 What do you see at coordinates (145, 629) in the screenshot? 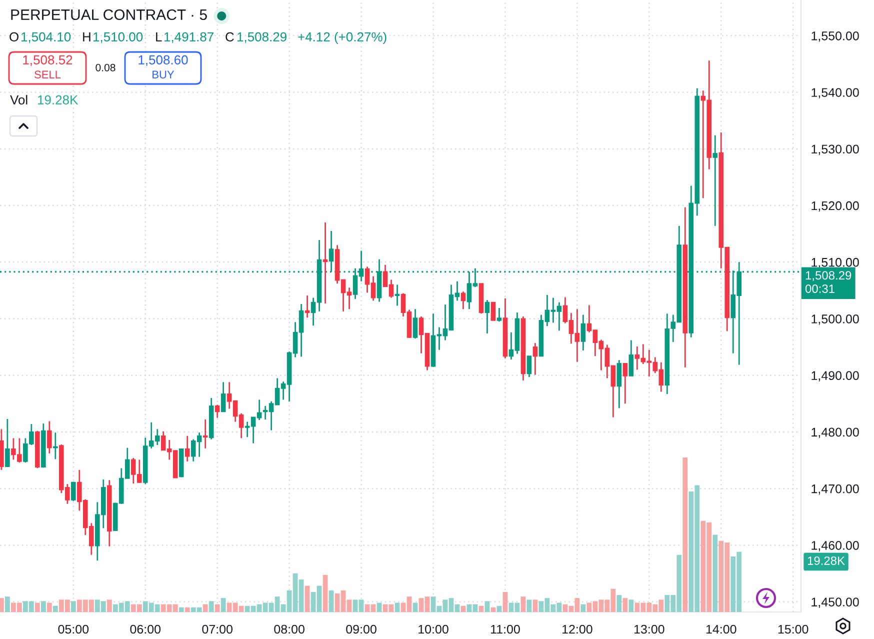
I see `x-tick-label: 06:00` at bounding box center [145, 629].